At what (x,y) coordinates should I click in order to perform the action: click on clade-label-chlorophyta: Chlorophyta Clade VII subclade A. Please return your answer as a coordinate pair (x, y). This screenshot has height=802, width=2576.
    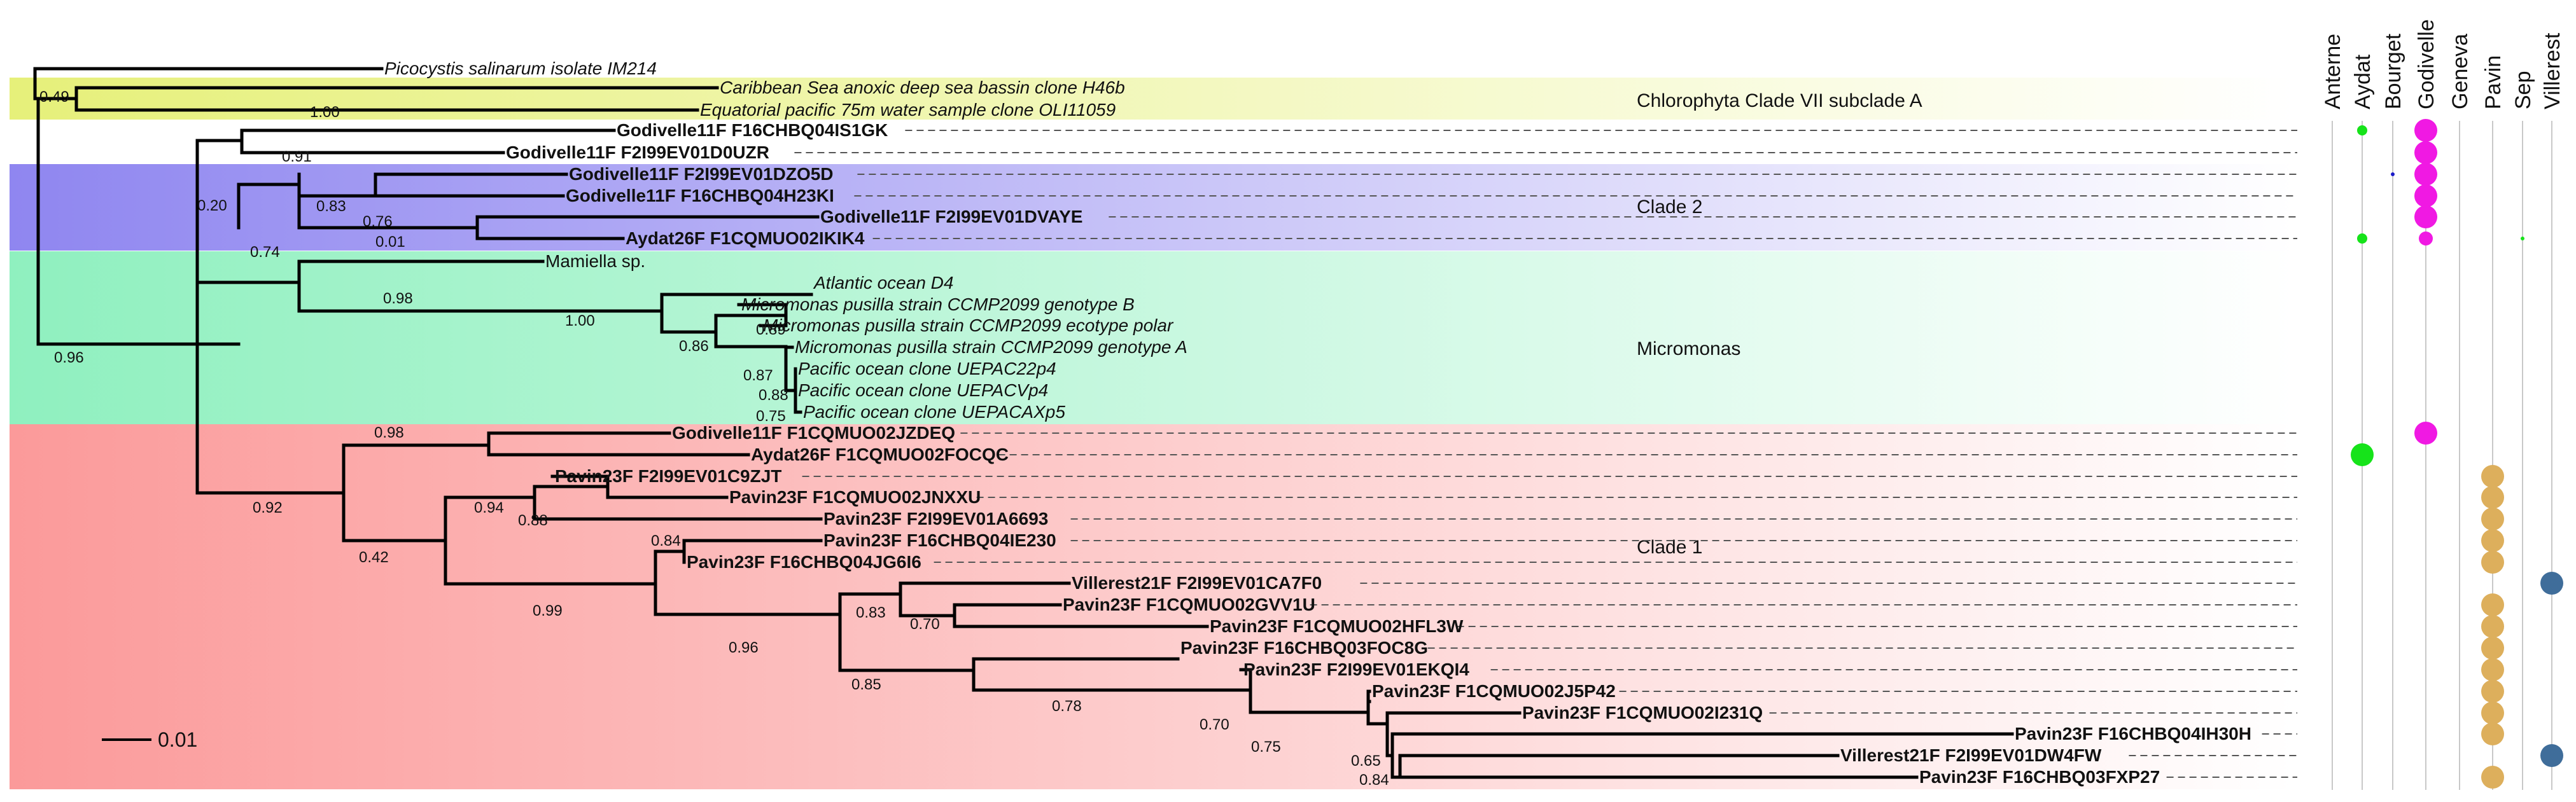
    Looking at the image, I should click on (1779, 100).